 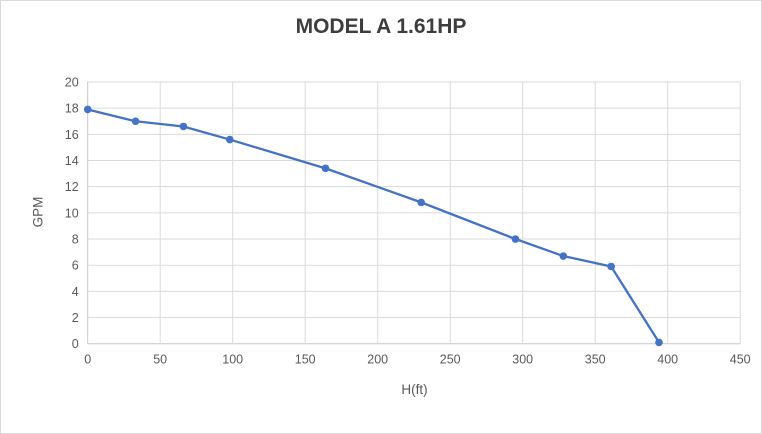 What do you see at coordinates (160, 360) in the screenshot?
I see `x-tick-label: 50` at bounding box center [160, 360].